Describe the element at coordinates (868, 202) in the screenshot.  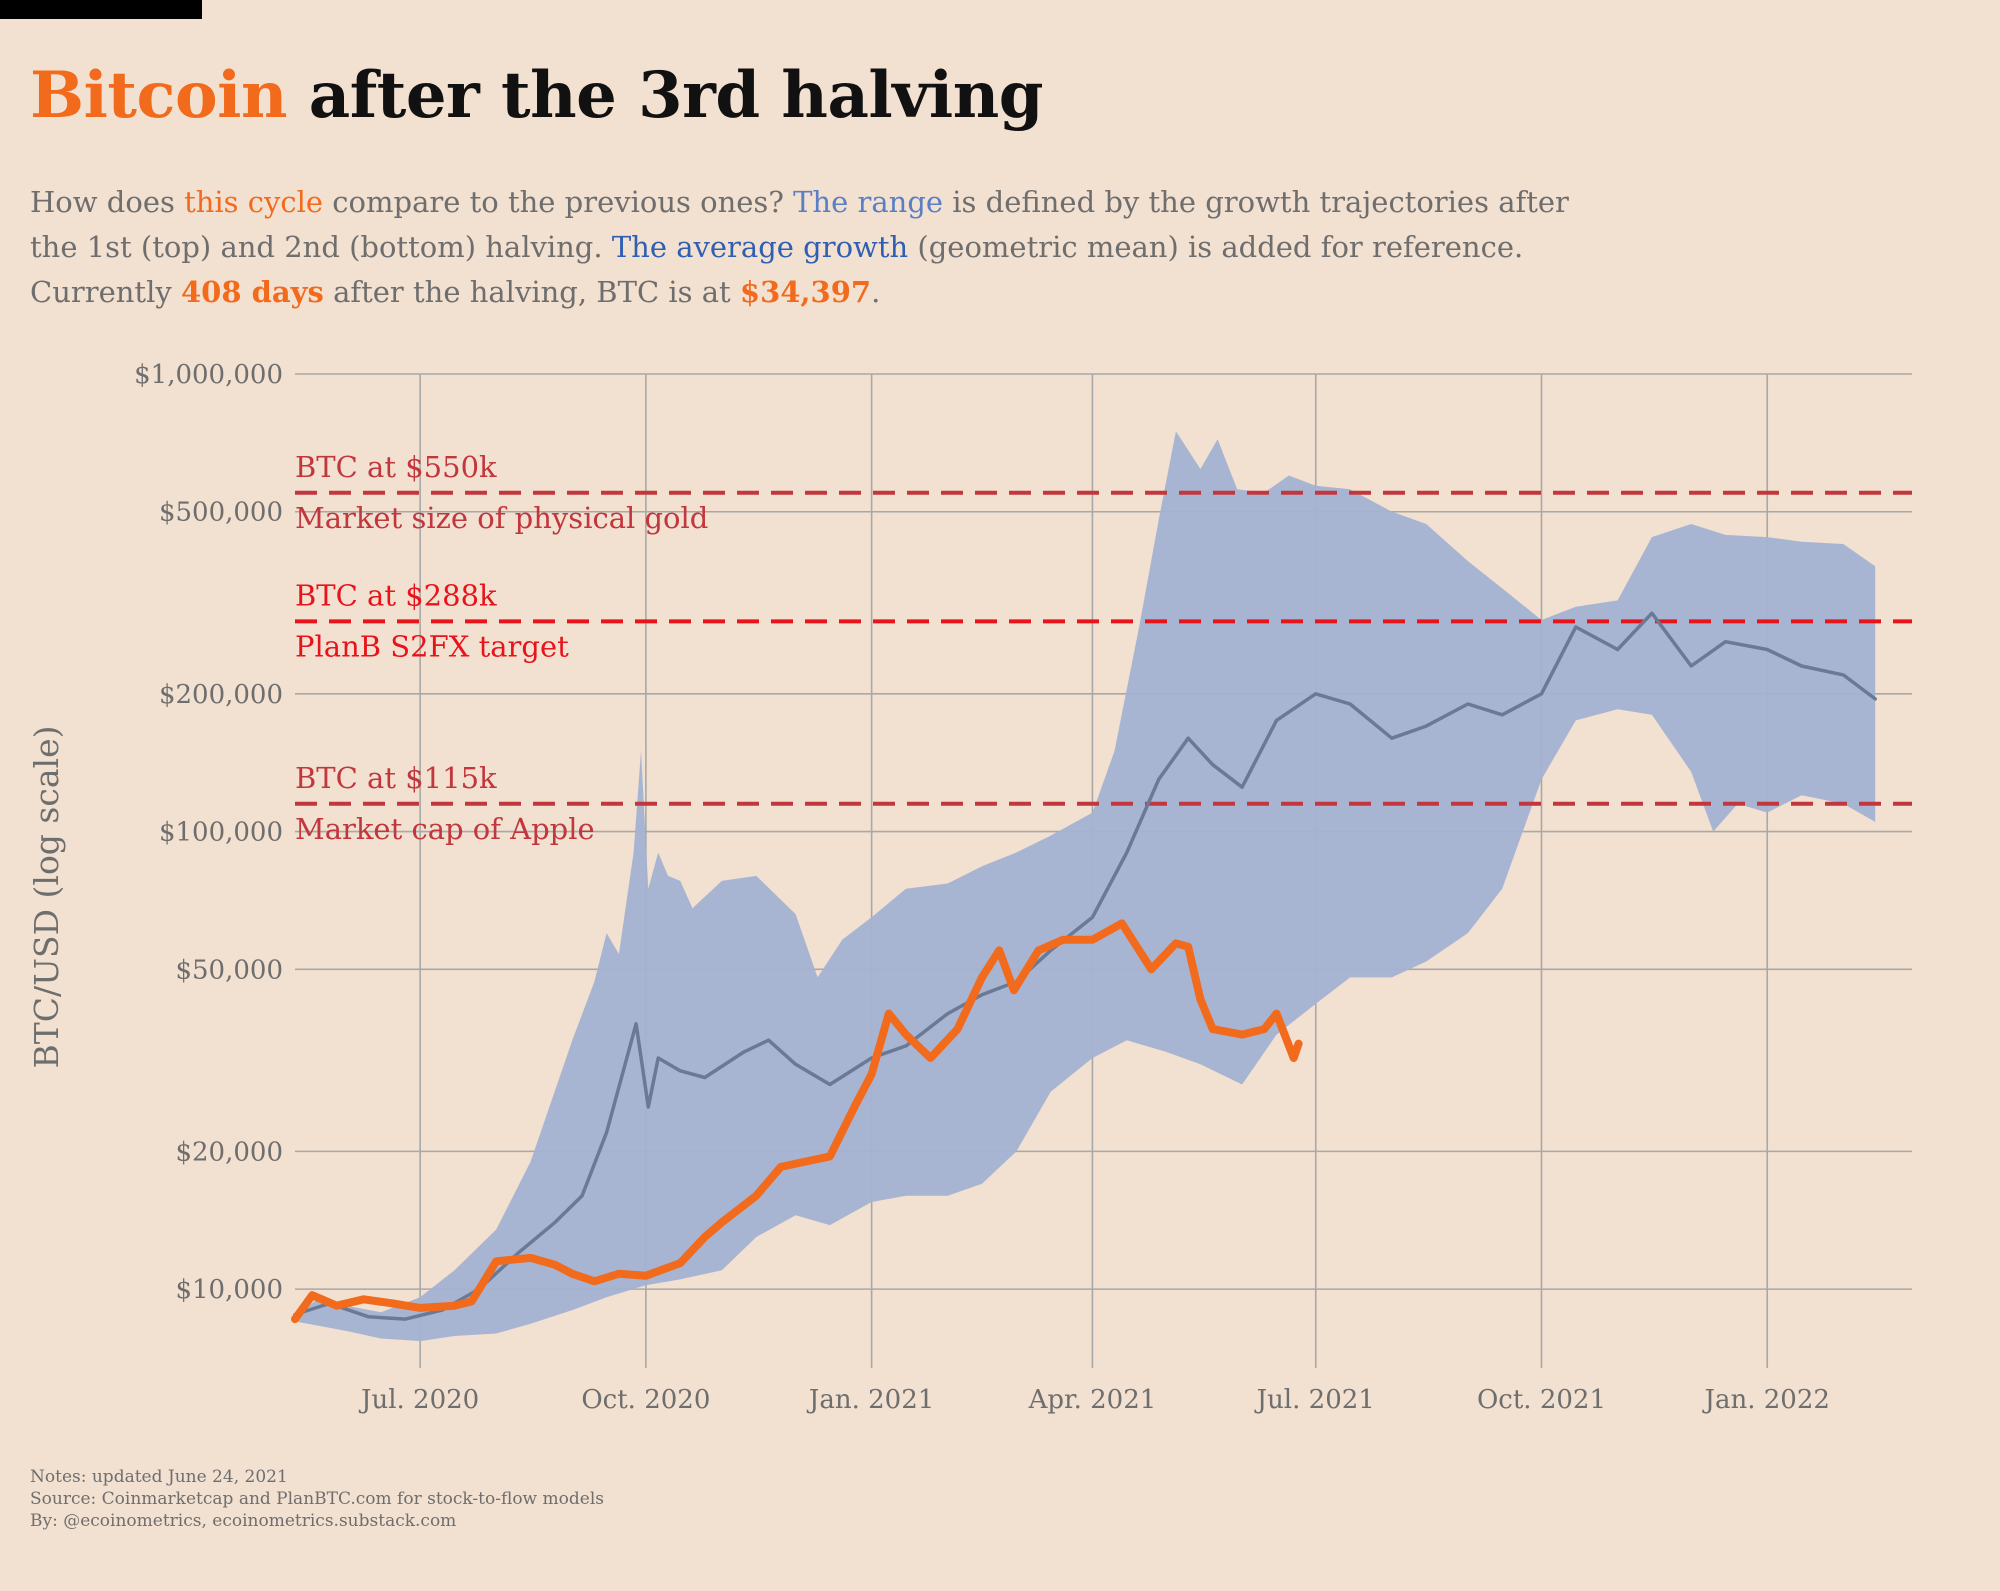
I see `subtitle-the-range: The range` at that location.